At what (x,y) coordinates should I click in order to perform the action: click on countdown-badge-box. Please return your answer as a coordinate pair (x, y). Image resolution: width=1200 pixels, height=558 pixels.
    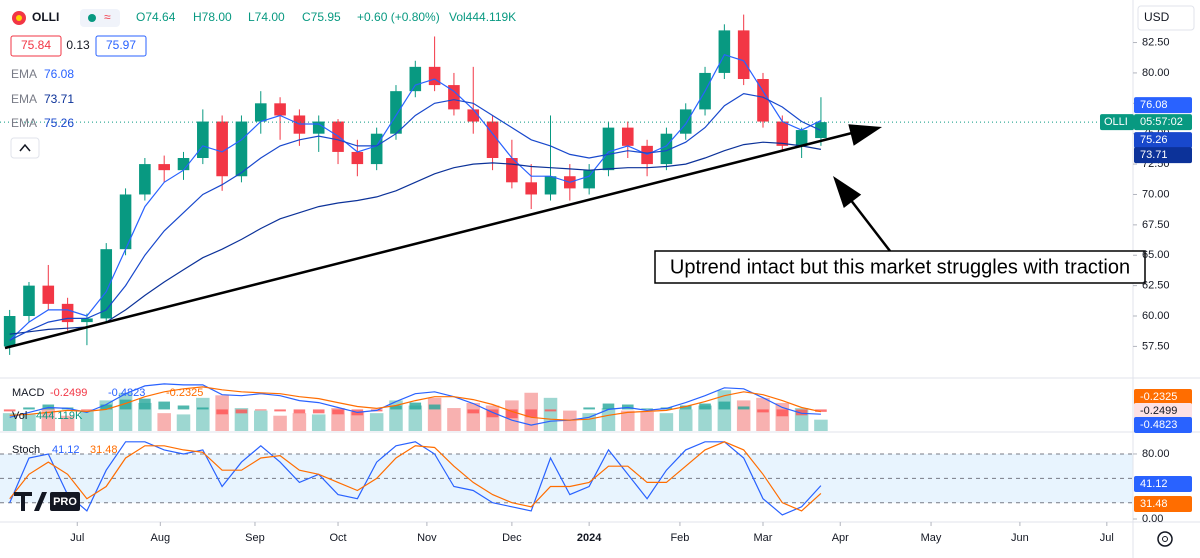
    Looking at the image, I should click on (1163, 122).